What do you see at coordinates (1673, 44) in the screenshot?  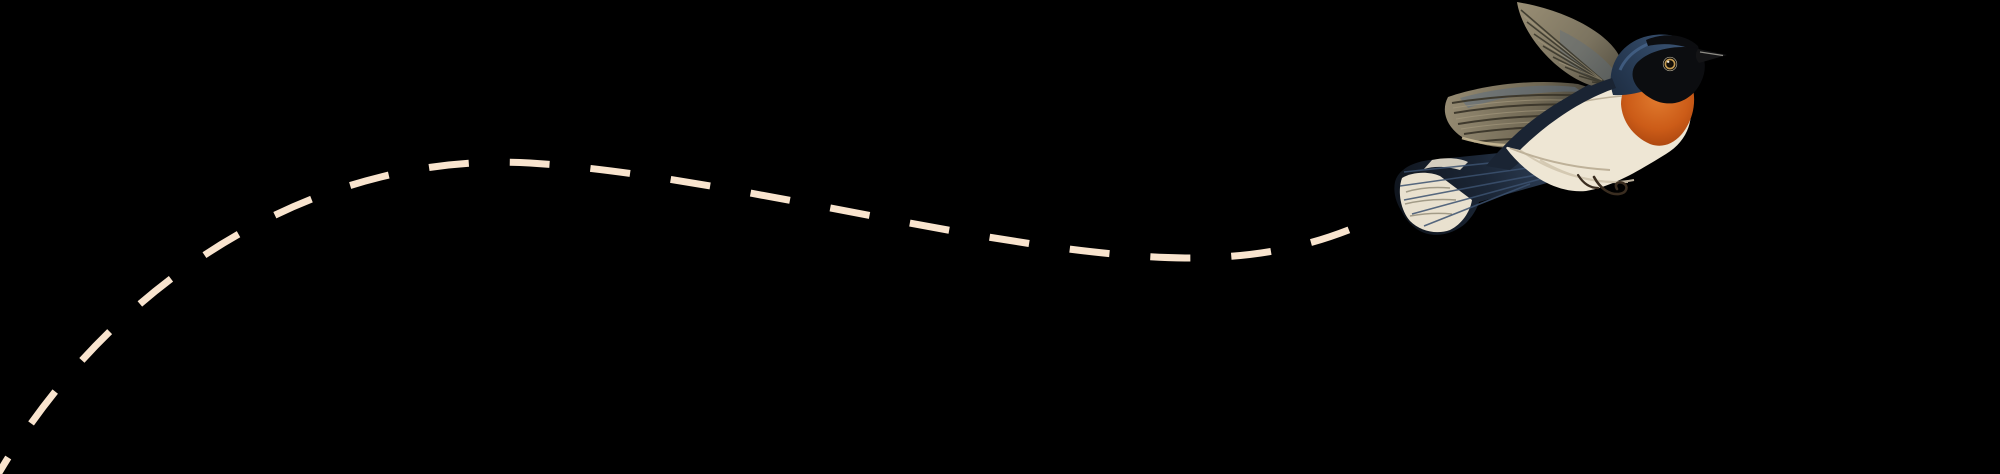 I see `bird-cap` at bounding box center [1673, 44].